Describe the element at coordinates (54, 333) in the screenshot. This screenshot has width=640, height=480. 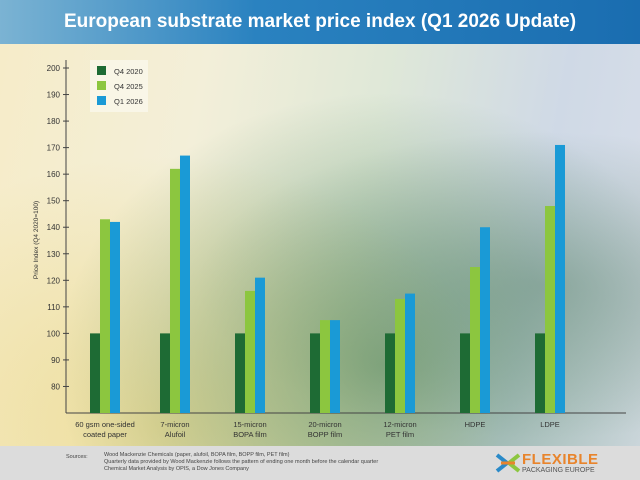
I see `y-tick-label: 100` at that location.